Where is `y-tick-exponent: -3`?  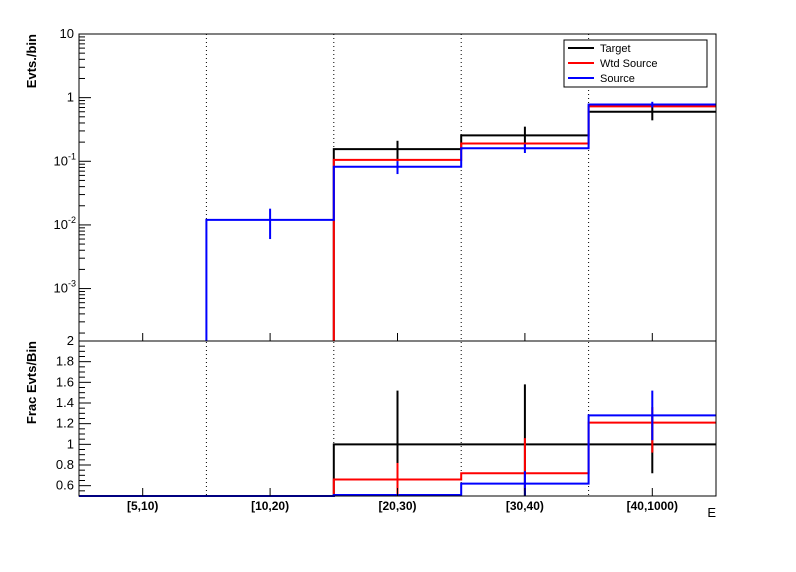
y-tick-exponent: -3 is located at coordinates (72, 284).